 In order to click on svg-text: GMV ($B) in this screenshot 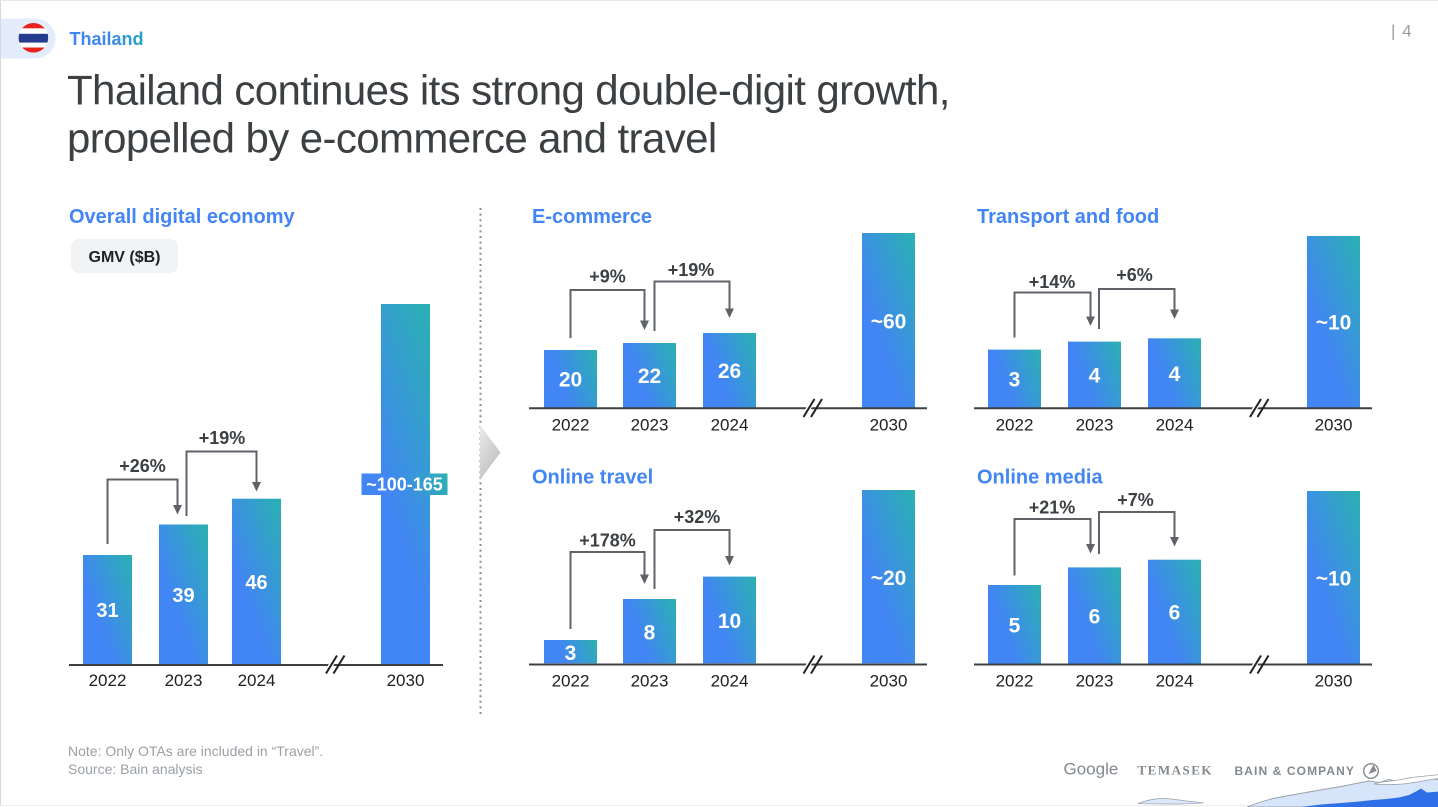, I will do `click(125, 257)`.